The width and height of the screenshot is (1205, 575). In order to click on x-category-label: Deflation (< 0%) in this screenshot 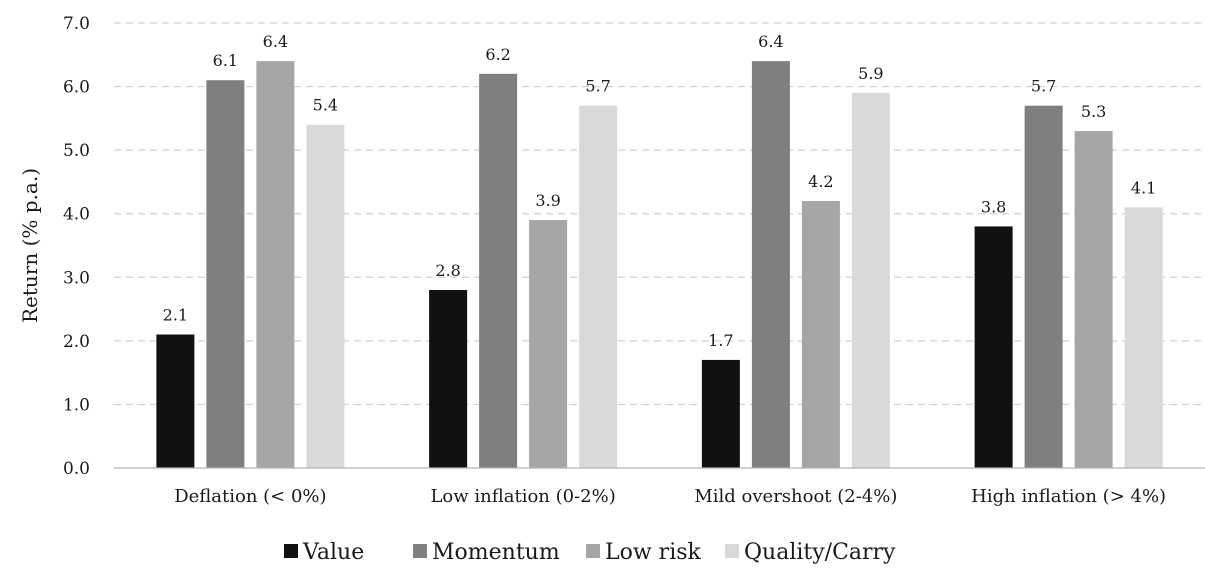, I will do `click(250, 496)`.